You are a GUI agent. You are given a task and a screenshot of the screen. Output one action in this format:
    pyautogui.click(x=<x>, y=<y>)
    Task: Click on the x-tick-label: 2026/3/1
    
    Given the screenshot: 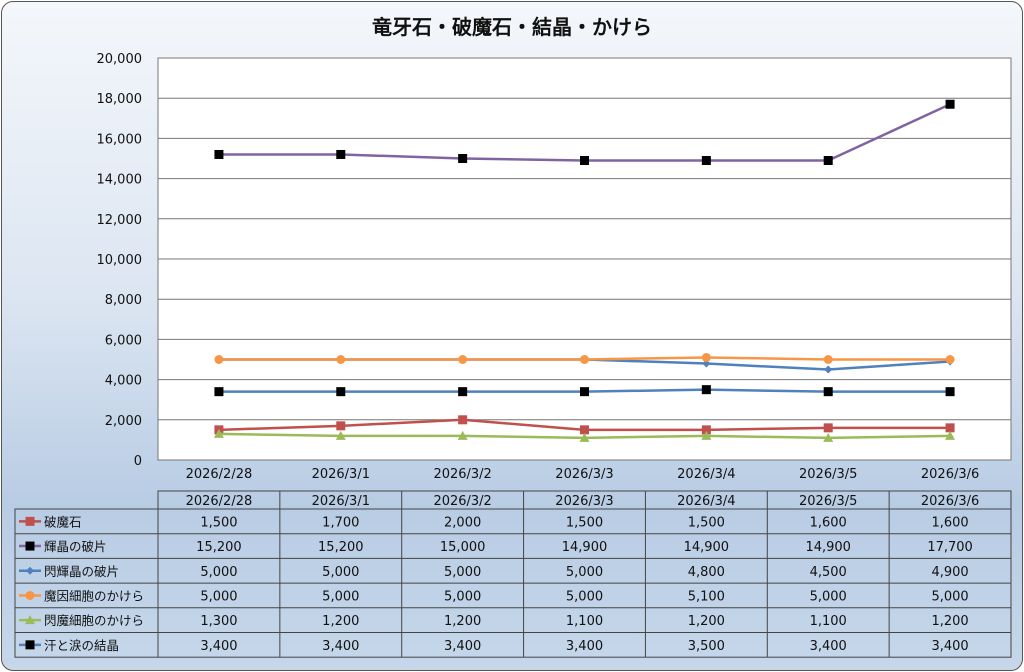 What is the action you would take?
    pyautogui.click(x=341, y=474)
    